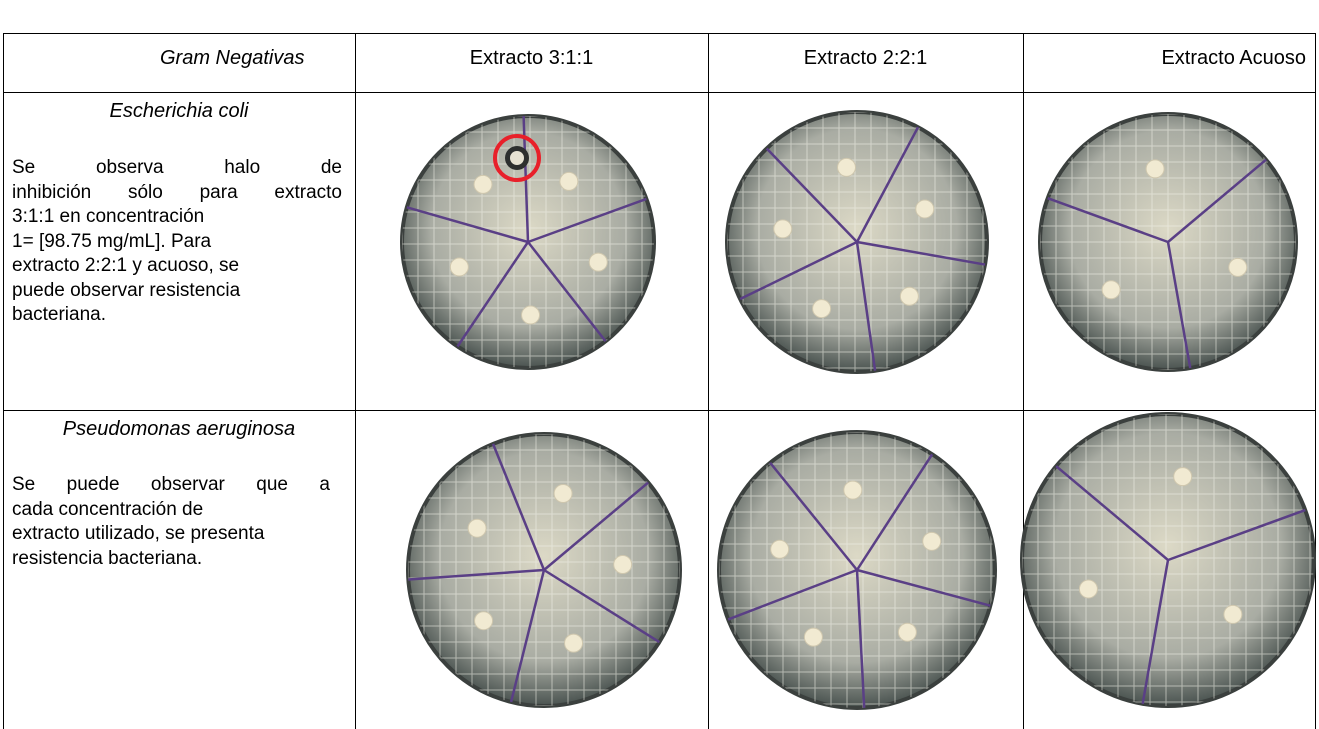 This screenshot has height=729, width=1319. What do you see at coordinates (177, 167) in the screenshot?
I see `text-line: Se observa halo de` at bounding box center [177, 167].